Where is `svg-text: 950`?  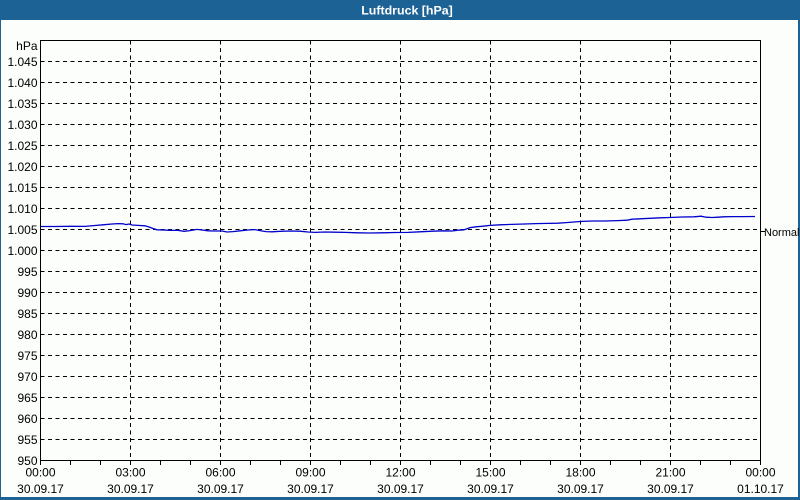 svg-text: 950 is located at coordinates (27, 461).